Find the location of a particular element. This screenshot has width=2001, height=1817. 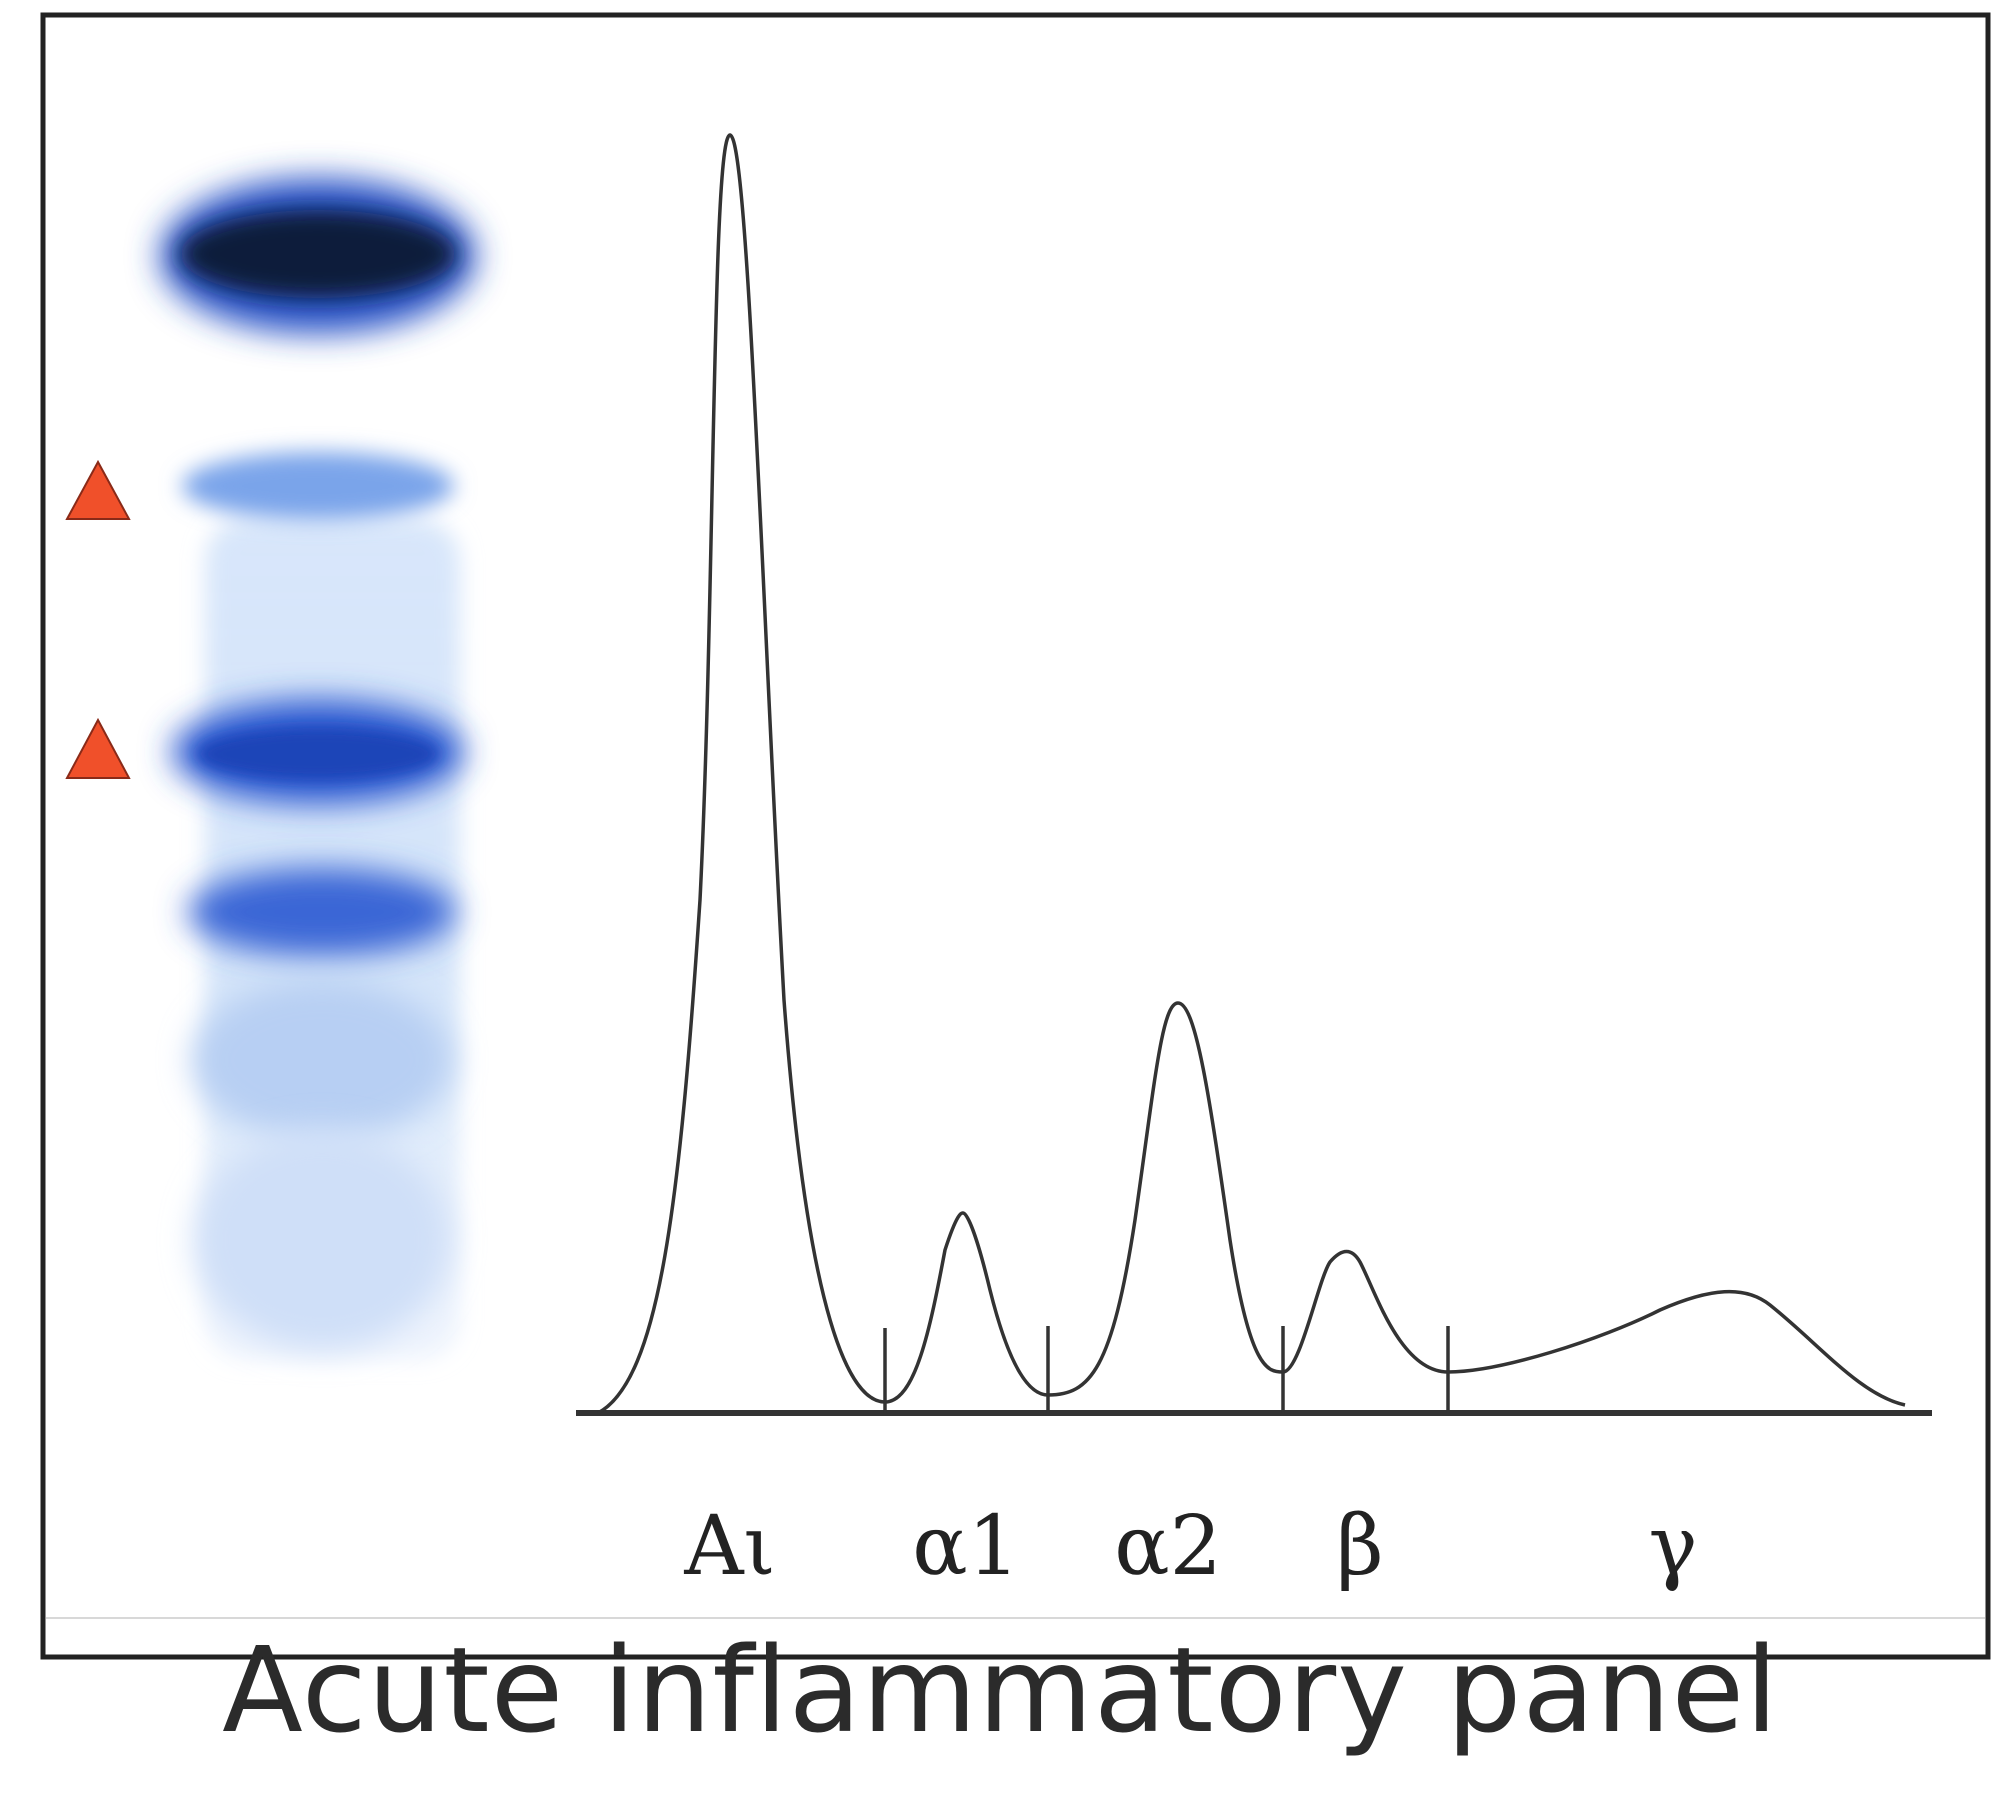

panel-caption: Acute inflammatory panel is located at coordinates (1000, 1690).